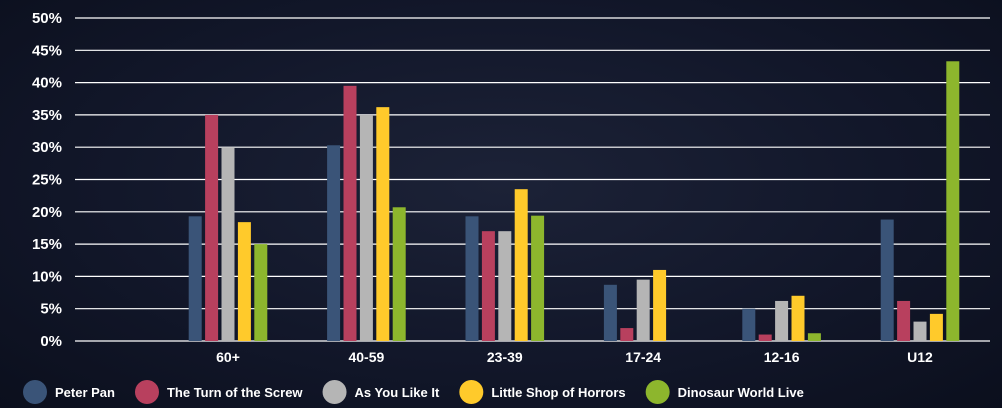 The image size is (1002, 408). What do you see at coordinates (244, 281) in the screenshot?
I see `bar-little-shop-of-horrors-60-` at bounding box center [244, 281].